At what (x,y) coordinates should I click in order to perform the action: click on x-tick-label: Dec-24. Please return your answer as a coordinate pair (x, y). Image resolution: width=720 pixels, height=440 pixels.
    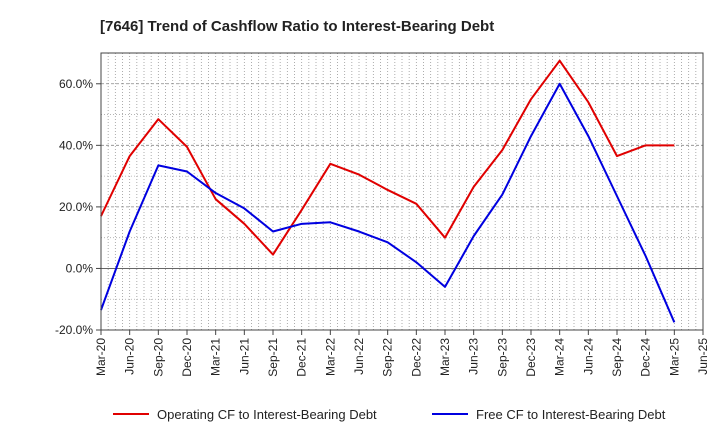
    Looking at the image, I should click on (646, 357).